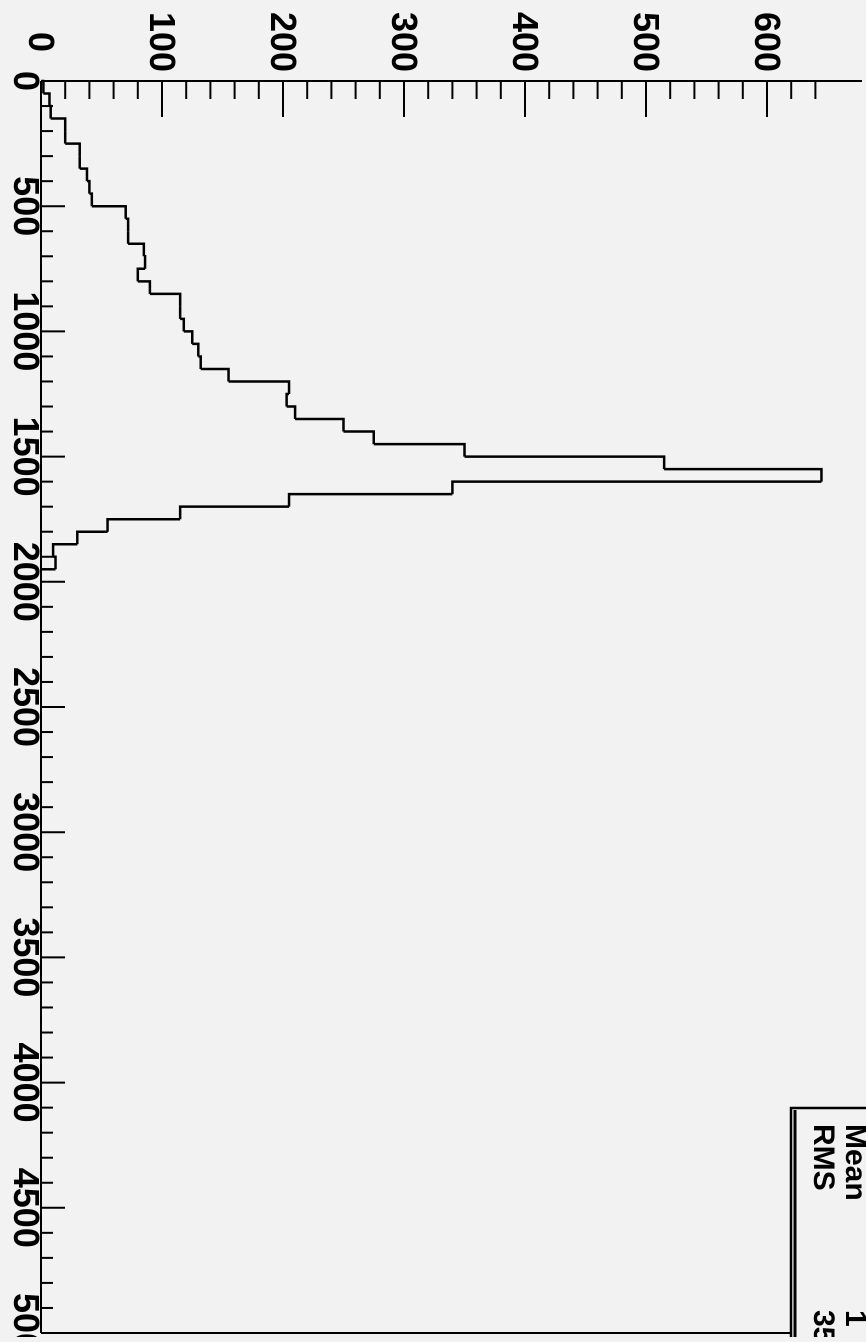  I want to click on y-tick-label: 100, so click(162, 42).